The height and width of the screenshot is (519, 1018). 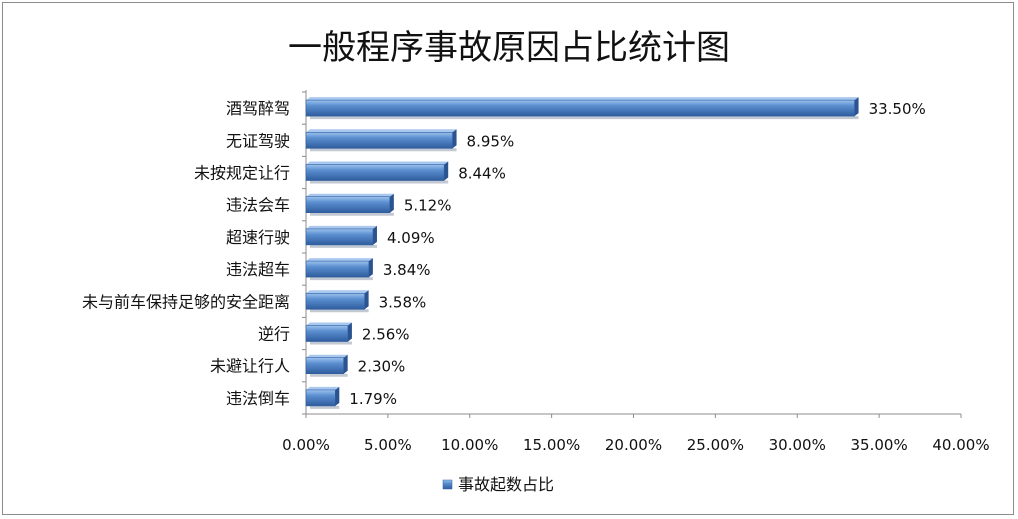 What do you see at coordinates (250, 366) in the screenshot?
I see `category-label: 未避让行人` at bounding box center [250, 366].